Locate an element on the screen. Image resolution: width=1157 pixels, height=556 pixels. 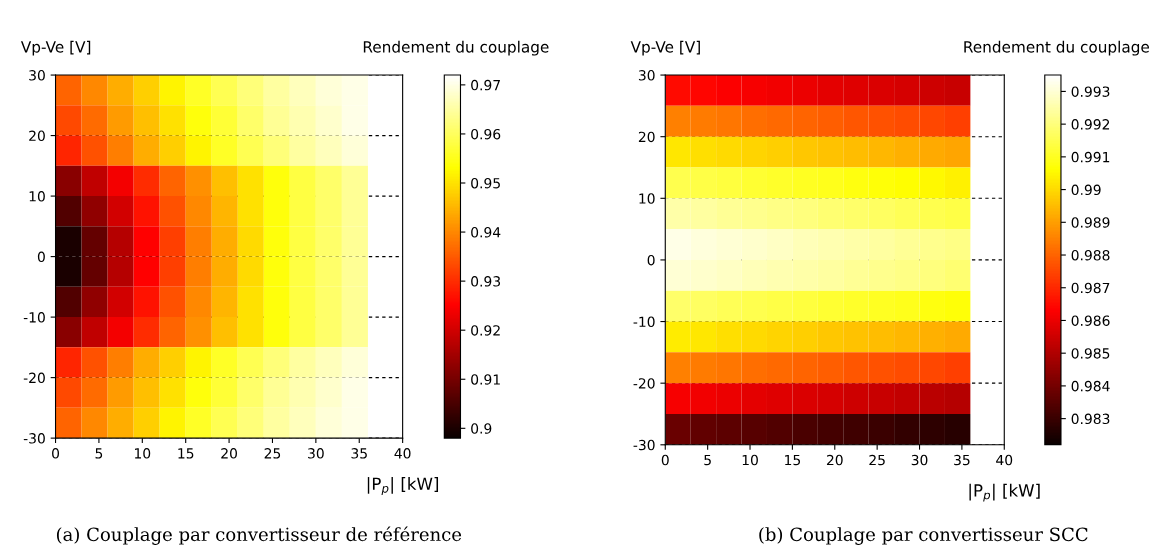
color-bar-label: 0.93 is located at coordinates (486, 281).